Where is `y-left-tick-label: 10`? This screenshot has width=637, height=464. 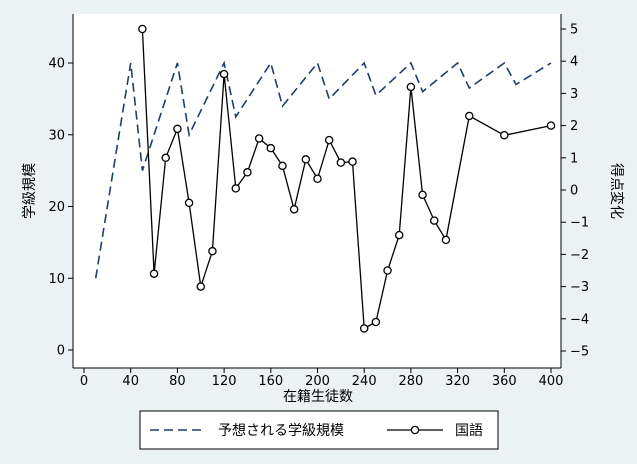
y-left-tick-label: 10 is located at coordinates (56, 279).